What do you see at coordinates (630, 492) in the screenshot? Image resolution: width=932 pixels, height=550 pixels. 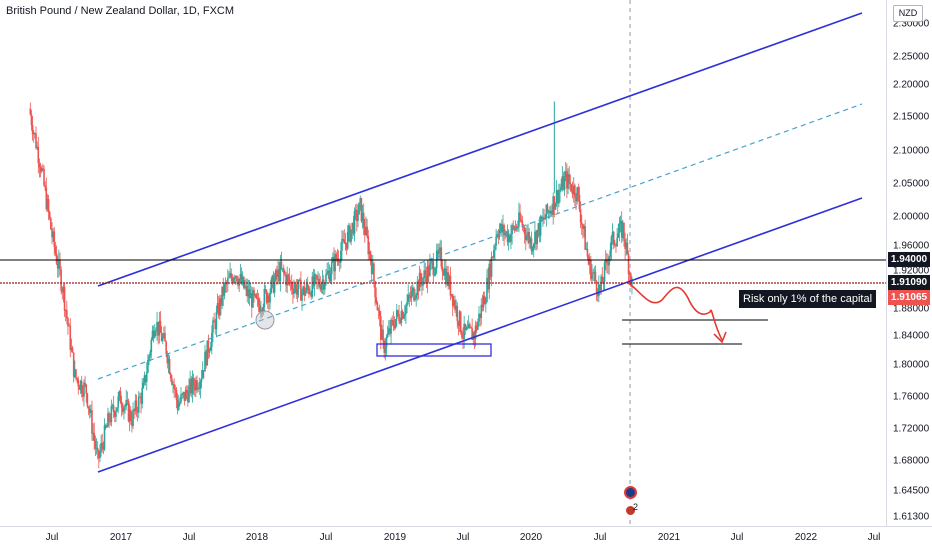 I see `economic-event-icon` at bounding box center [630, 492].